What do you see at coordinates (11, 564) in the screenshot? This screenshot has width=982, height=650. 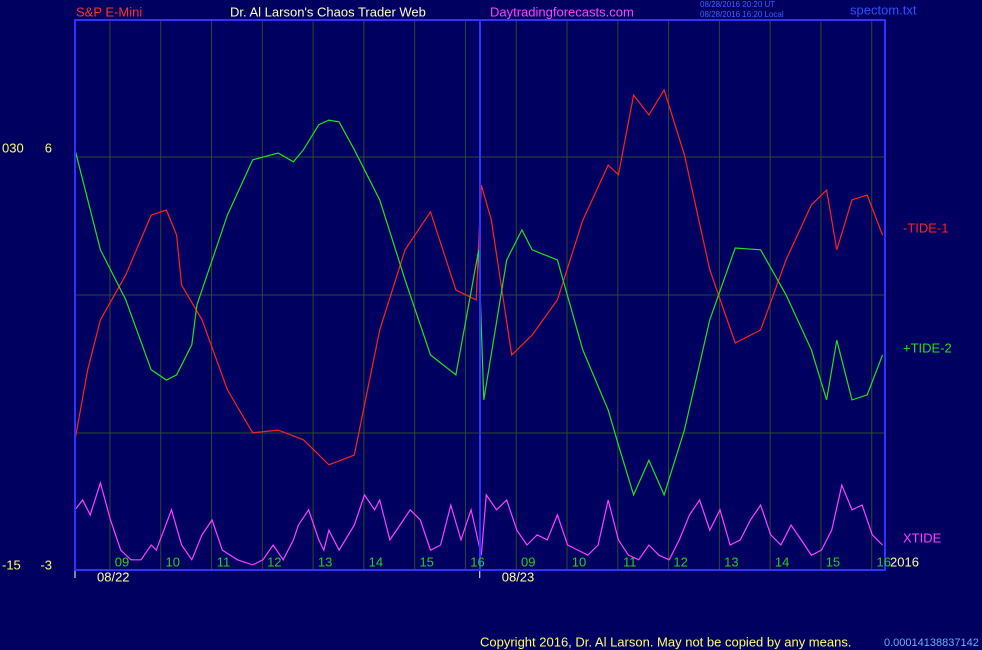 I see `y2-tick-label: -15` at bounding box center [11, 564].